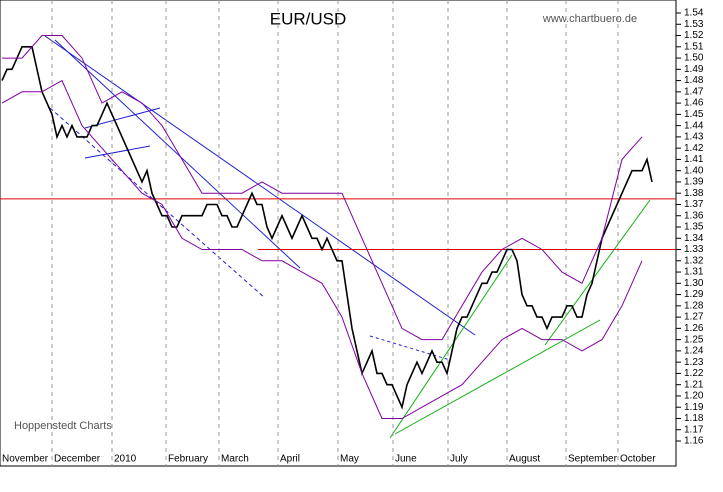  Describe the element at coordinates (188, 459) in the screenshot. I see `x-tick-label: February` at that location.